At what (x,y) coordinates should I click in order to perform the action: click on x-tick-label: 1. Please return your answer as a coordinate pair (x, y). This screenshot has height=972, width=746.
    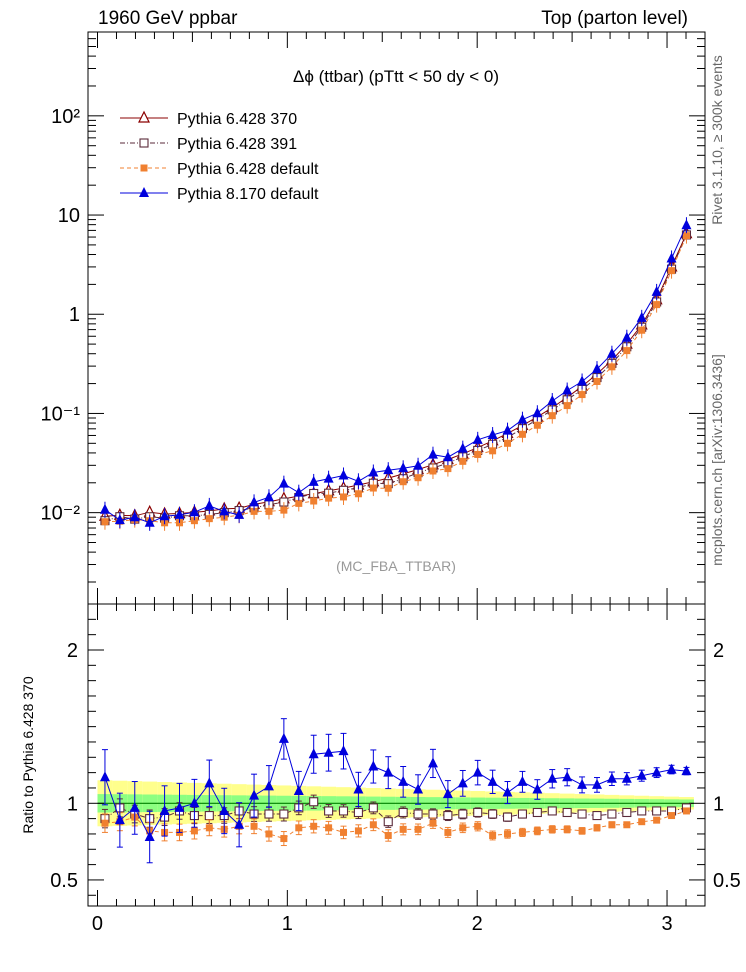
    Looking at the image, I should click on (287, 924).